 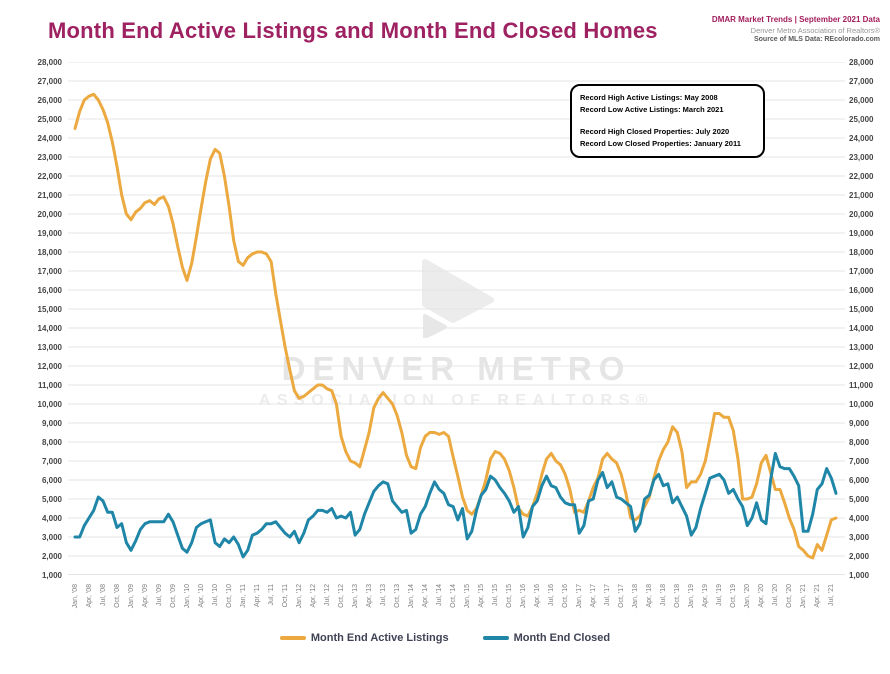 I want to click on x-tick-label: Oct, '12, so click(x=341, y=596).